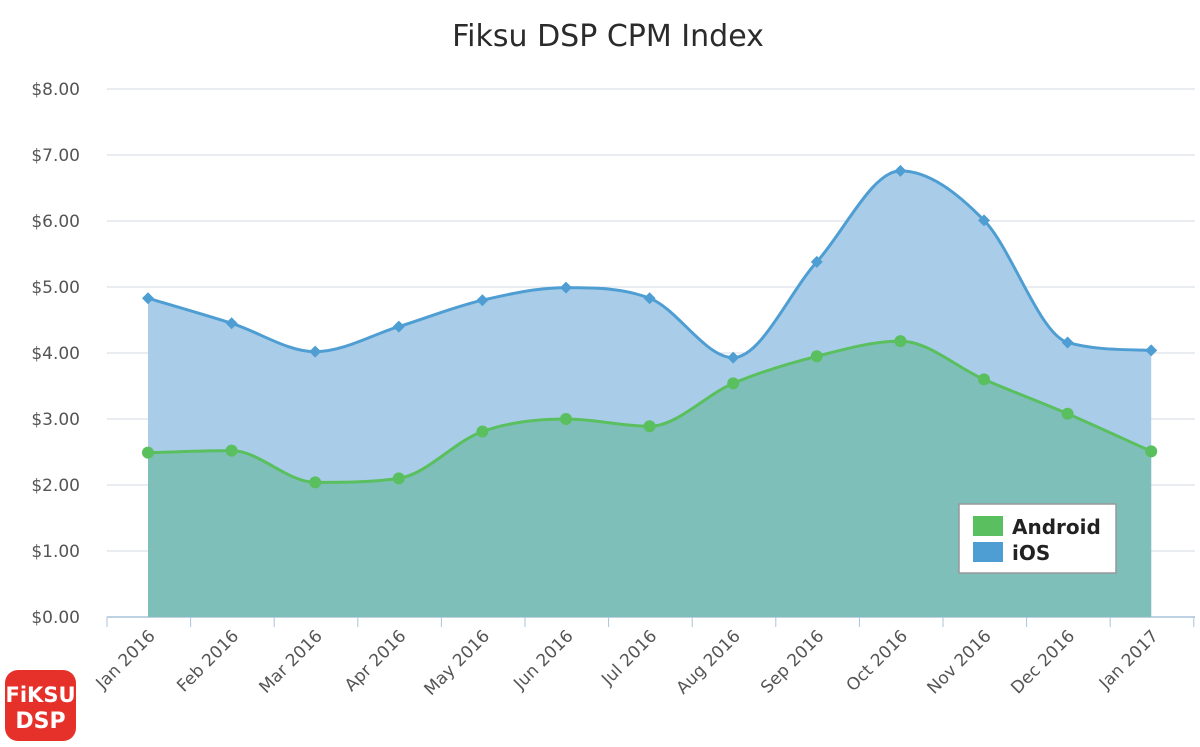 Image resolution: width=1200 pixels, height=747 pixels. What do you see at coordinates (629, 658) in the screenshot?
I see `x-tick-label: Jul 2016` at bounding box center [629, 658].